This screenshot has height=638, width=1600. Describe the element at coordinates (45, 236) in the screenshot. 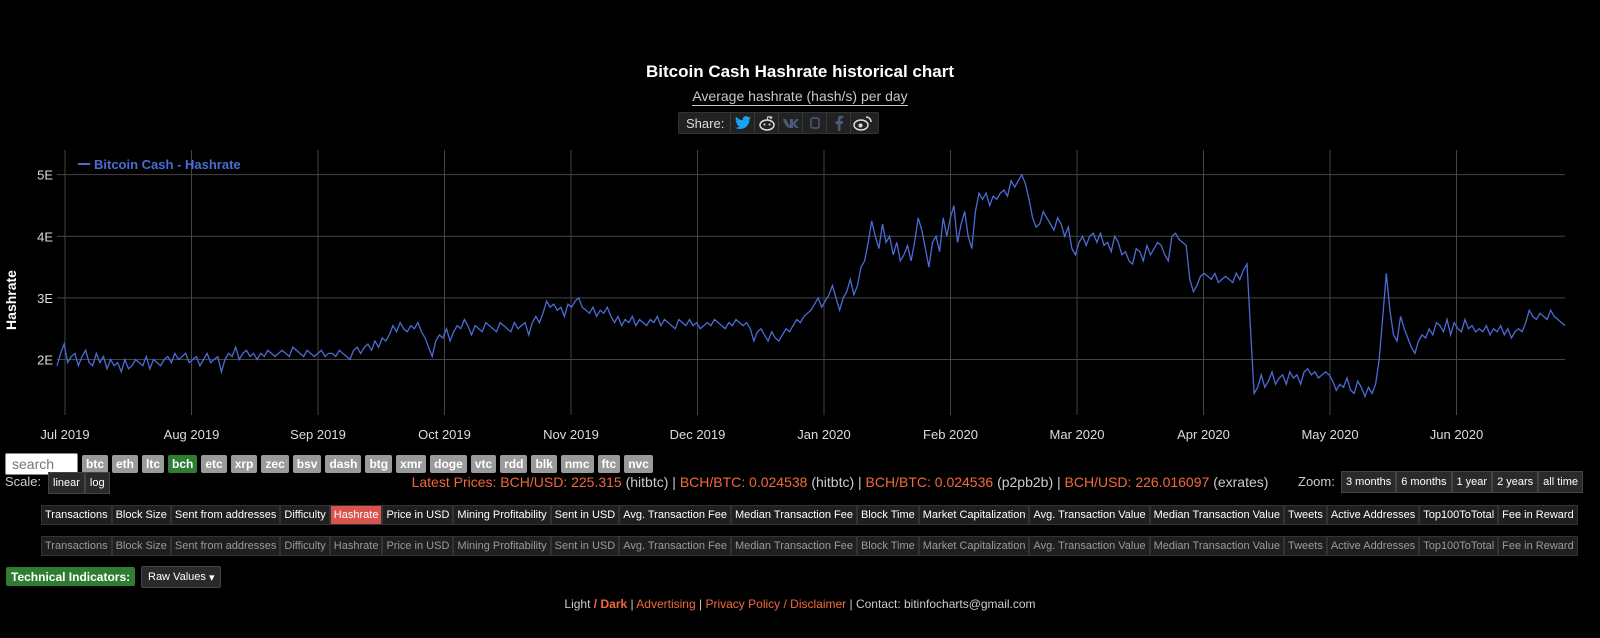

I see `y-tick-label: 4E` at that location.